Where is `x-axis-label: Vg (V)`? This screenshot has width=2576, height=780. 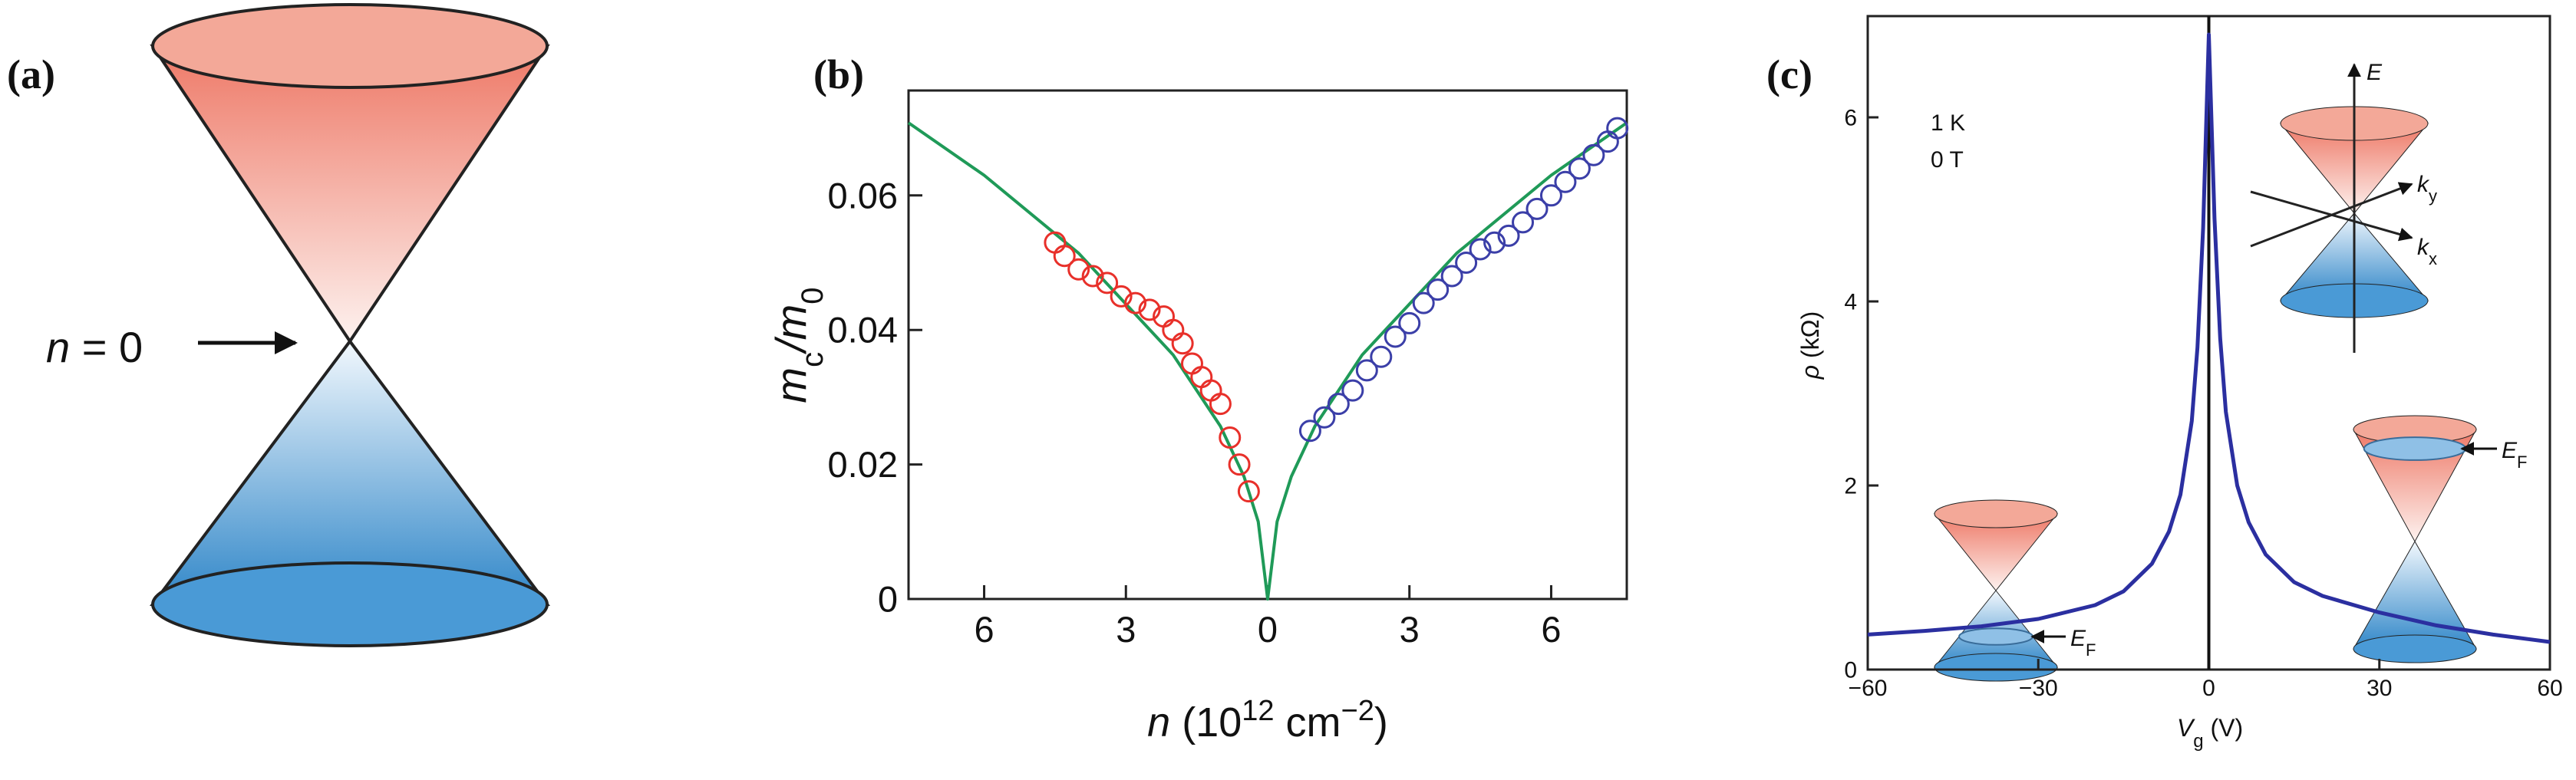 x-axis-label: Vg (V) is located at coordinates (2210, 733).